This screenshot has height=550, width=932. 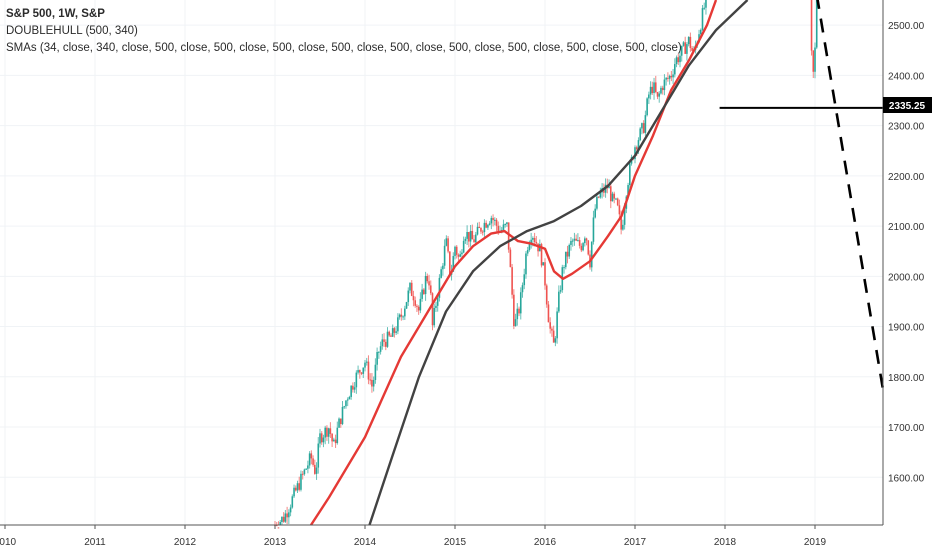 What do you see at coordinates (906, 478) in the screenshot?
I see `y-tick-label: 1600.00` at bounding box center [906, 478].